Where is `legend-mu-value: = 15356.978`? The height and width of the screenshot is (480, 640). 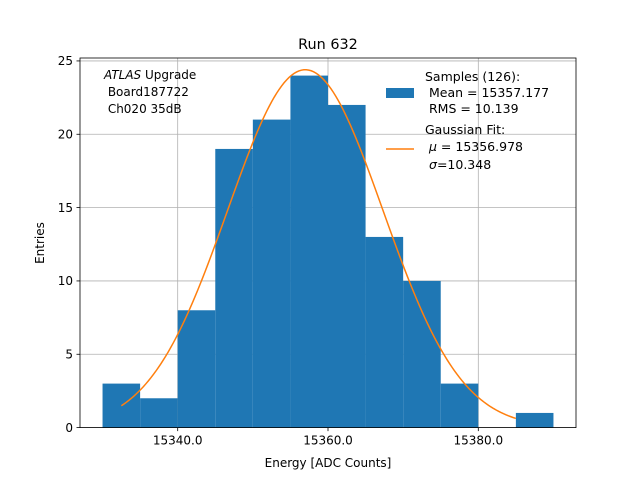 legend-mu-value: = 15356.978 is located at coordinates (480, 146).